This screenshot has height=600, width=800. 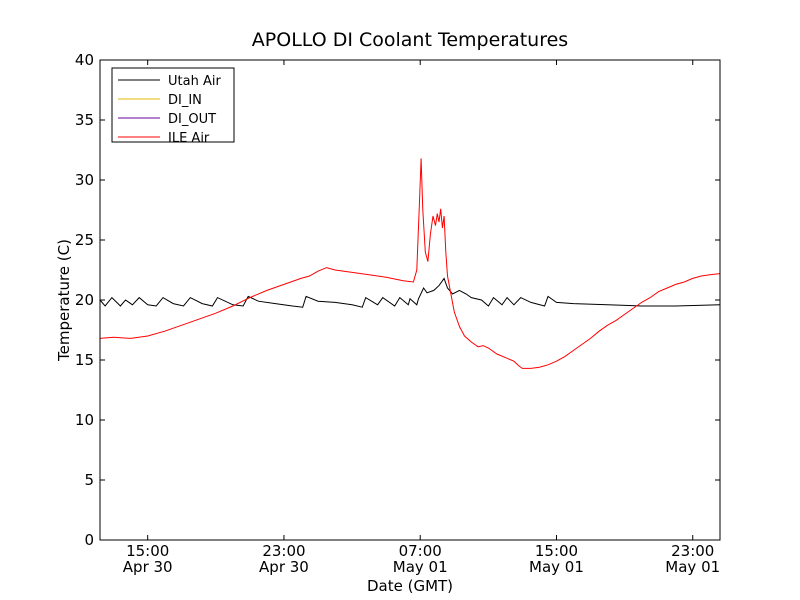 I want to click on y-axis-label: Temperature (C), so click(x=64, y=300).